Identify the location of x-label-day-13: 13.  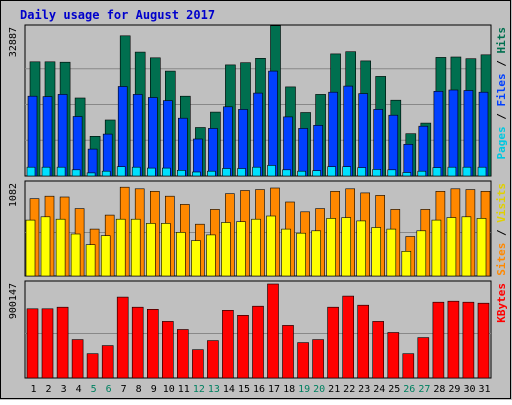
(214, 389).